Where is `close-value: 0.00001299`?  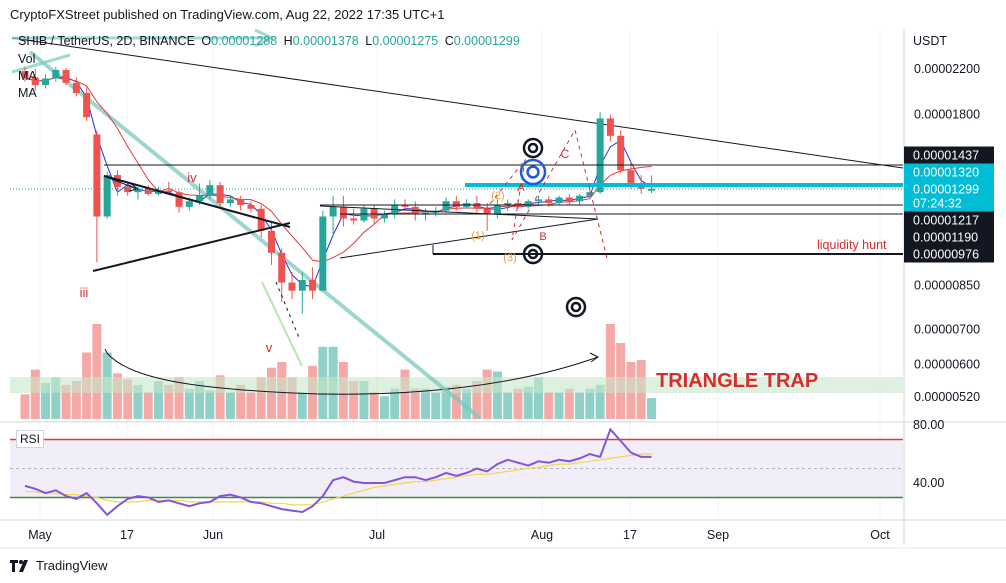
close-value: 0.00001299 is located at coordinates (486, 41).